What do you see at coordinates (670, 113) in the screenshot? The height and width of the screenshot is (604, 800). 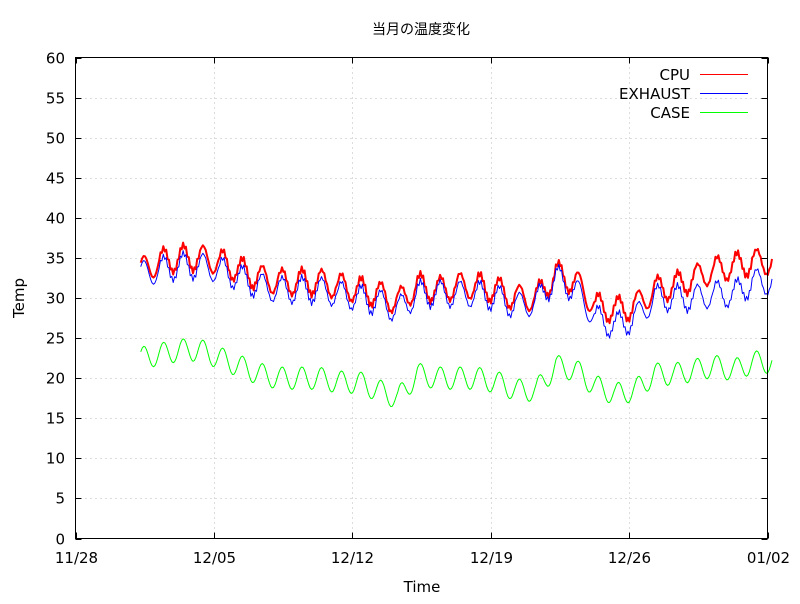 I see `legend-label-case: CASE` at bounding box center [670, 113].